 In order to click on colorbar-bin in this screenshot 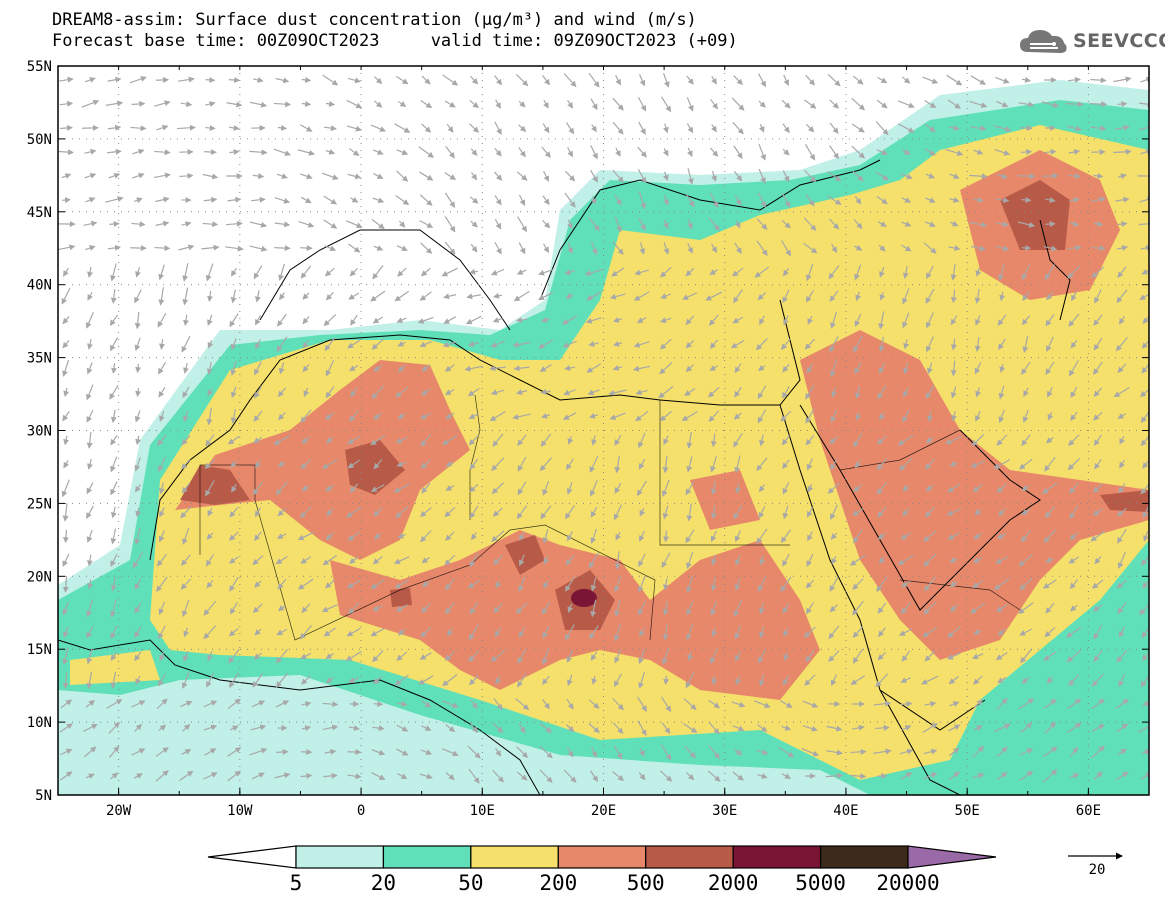, I will do `click(777, 857)`.